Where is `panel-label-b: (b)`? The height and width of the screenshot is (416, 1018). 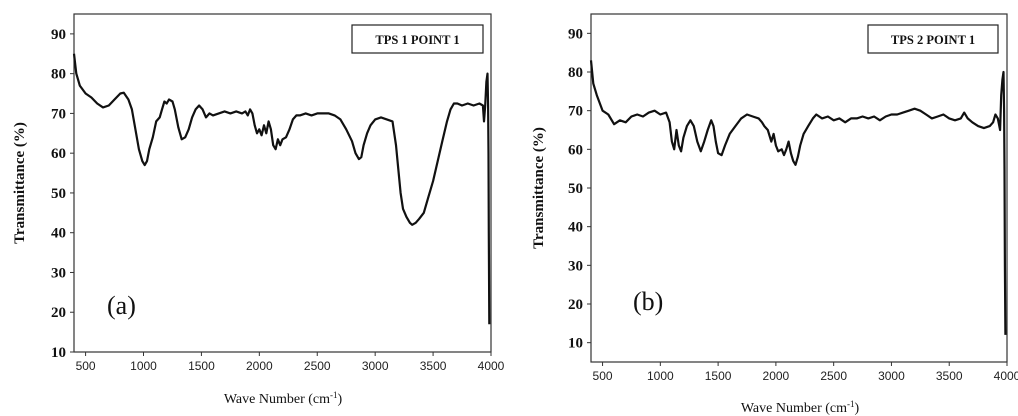 panel-label-b: (b) is located at coordinates (648, 301).